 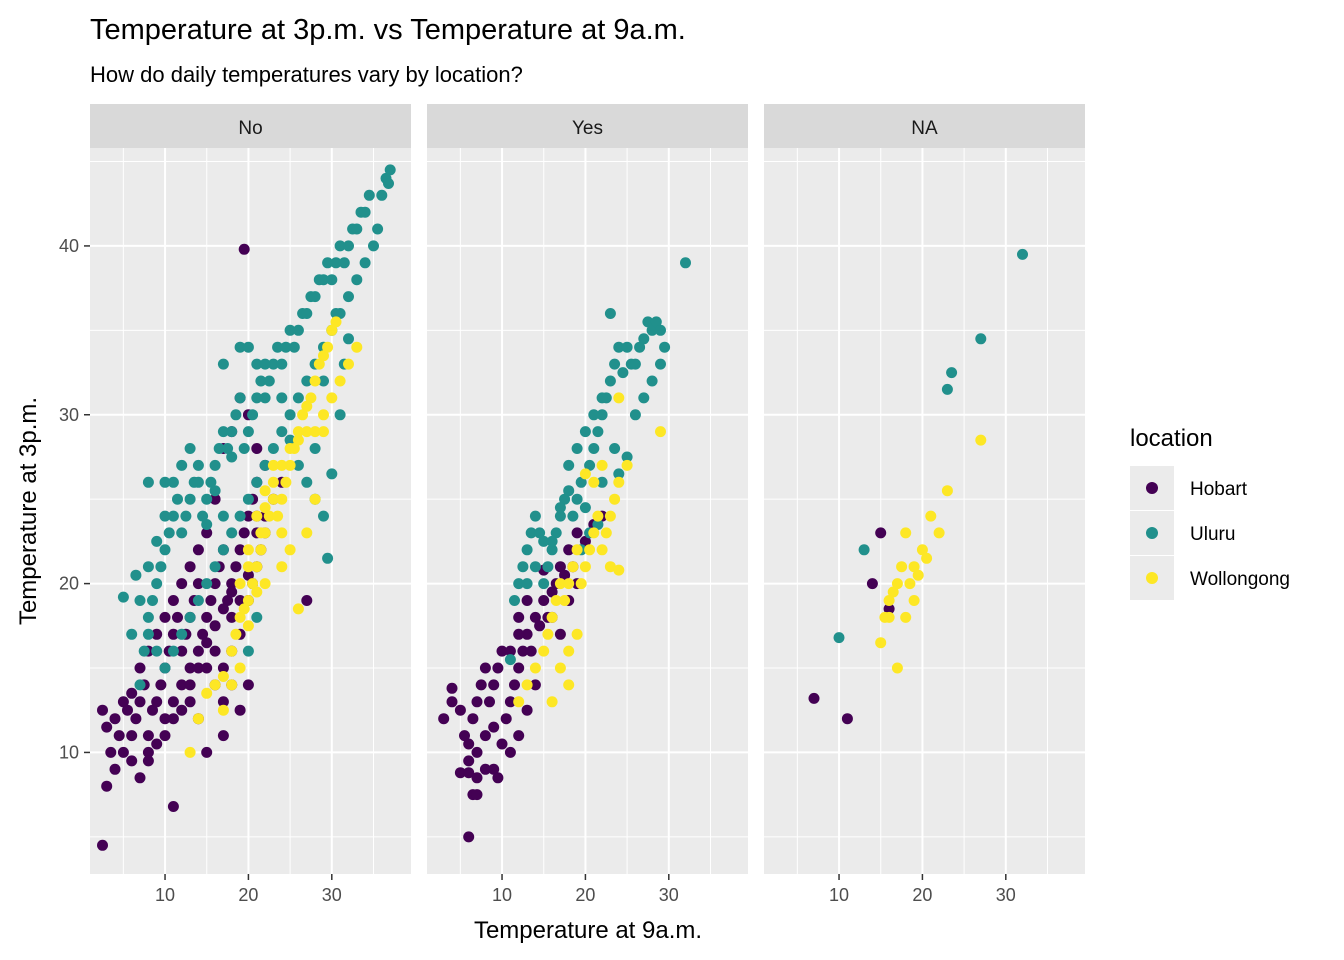 What do you see at coordinates (1152, 533) in the screenshot?
I see `legend-key-uluru` at bounding box center [1152, 533].